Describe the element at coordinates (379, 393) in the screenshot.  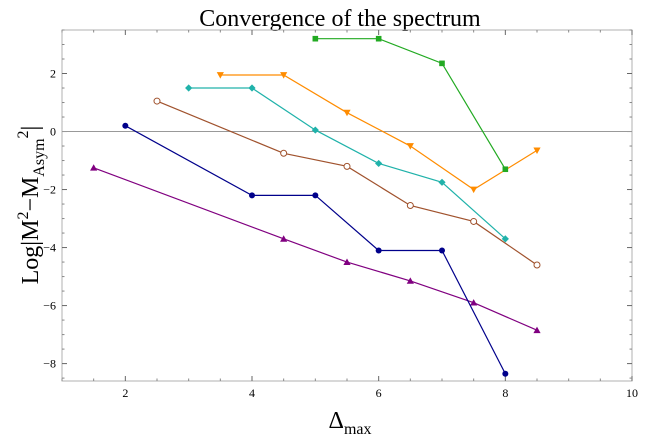
I see `x-tick-label: 6` at that location.